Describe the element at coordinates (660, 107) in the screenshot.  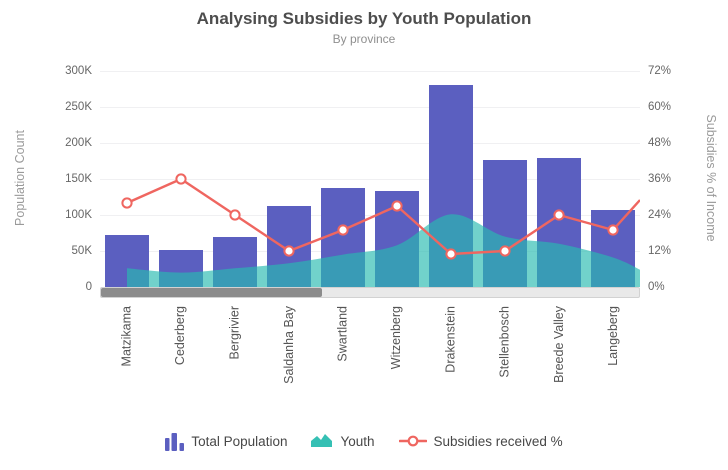
I see `right-tick-60-: 60%` at that location.